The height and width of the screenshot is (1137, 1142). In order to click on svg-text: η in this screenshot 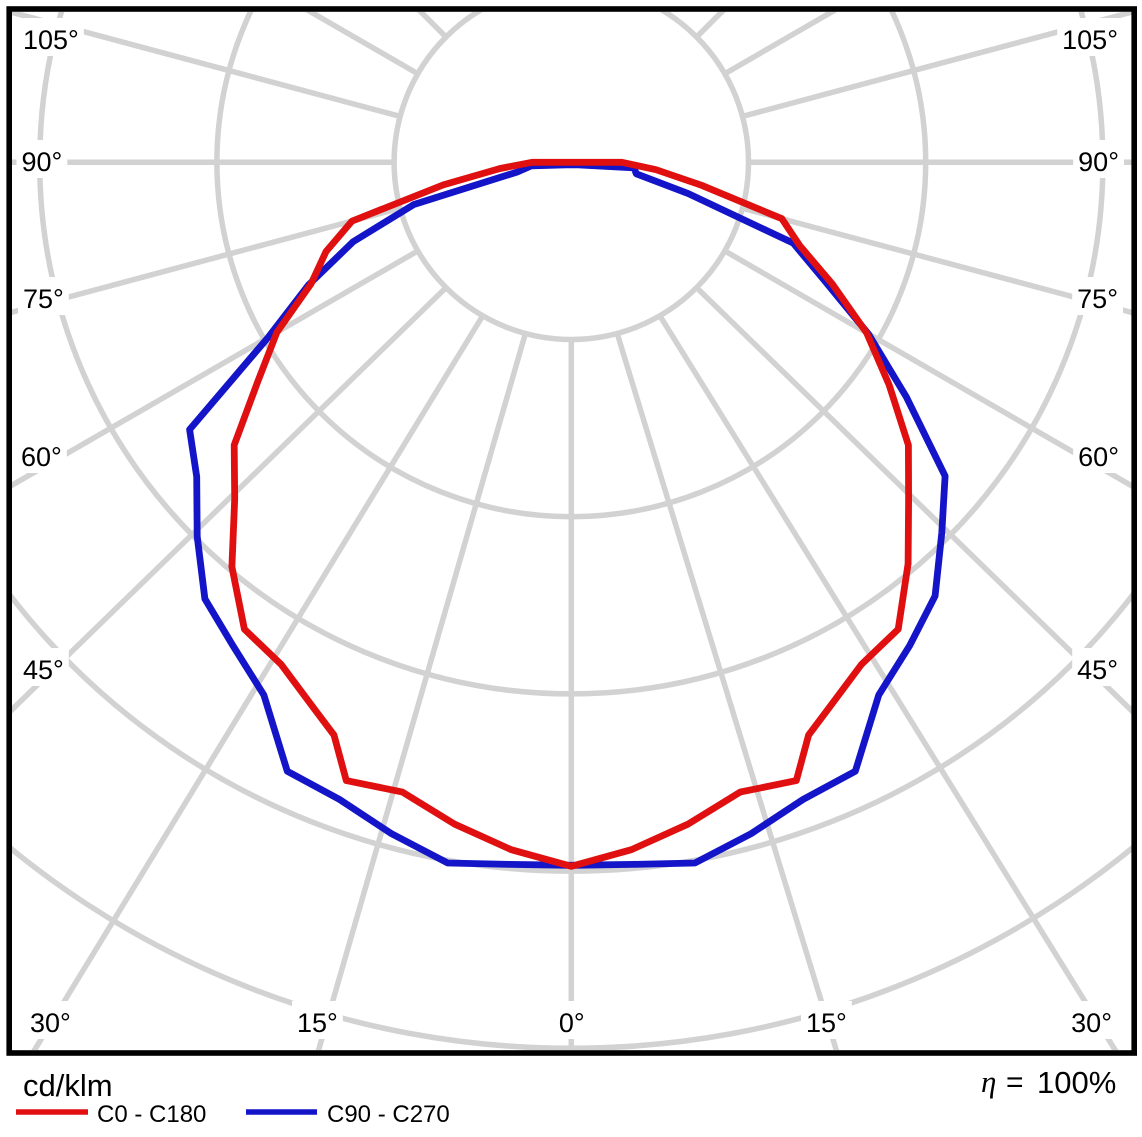, I will do `click(988, 1081)`.